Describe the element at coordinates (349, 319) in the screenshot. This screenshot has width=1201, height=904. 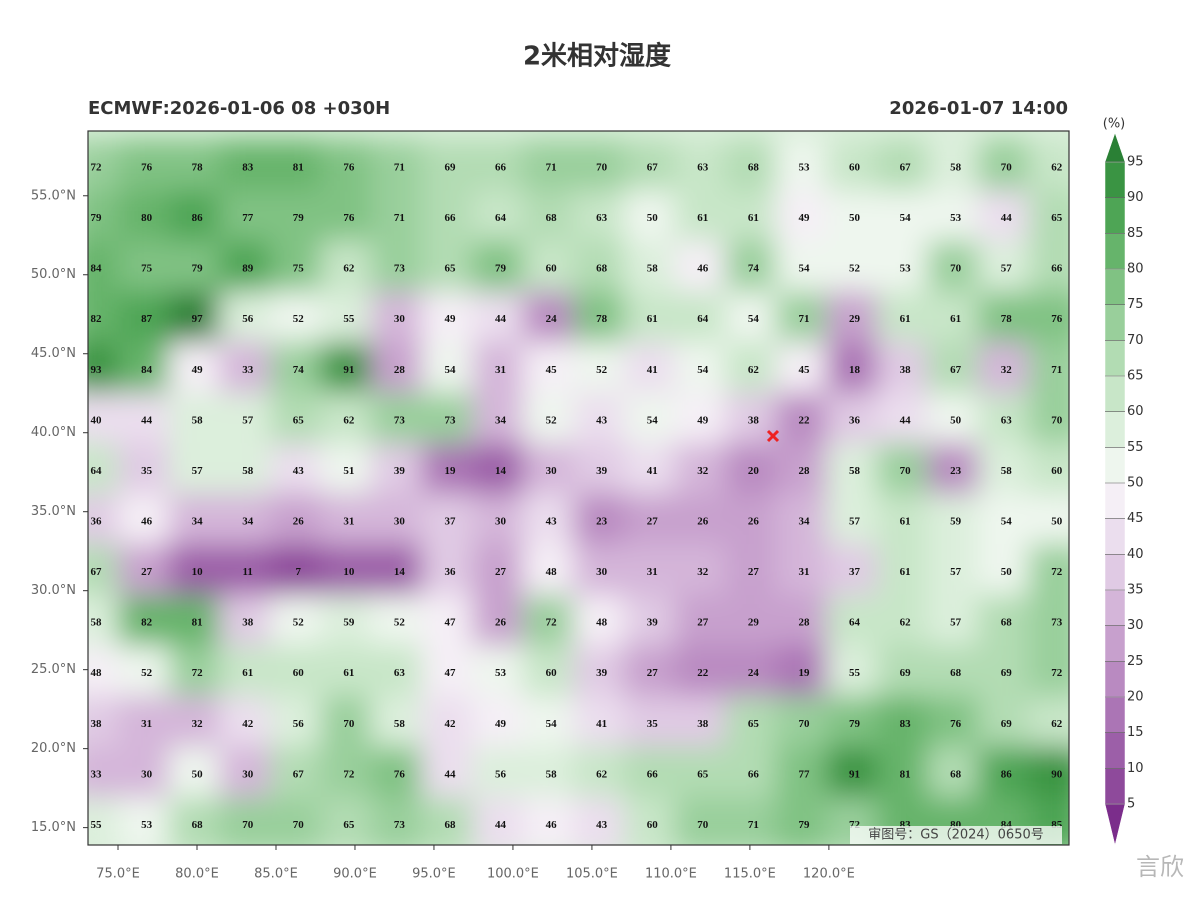
I see `grid-value: 55` at that location.